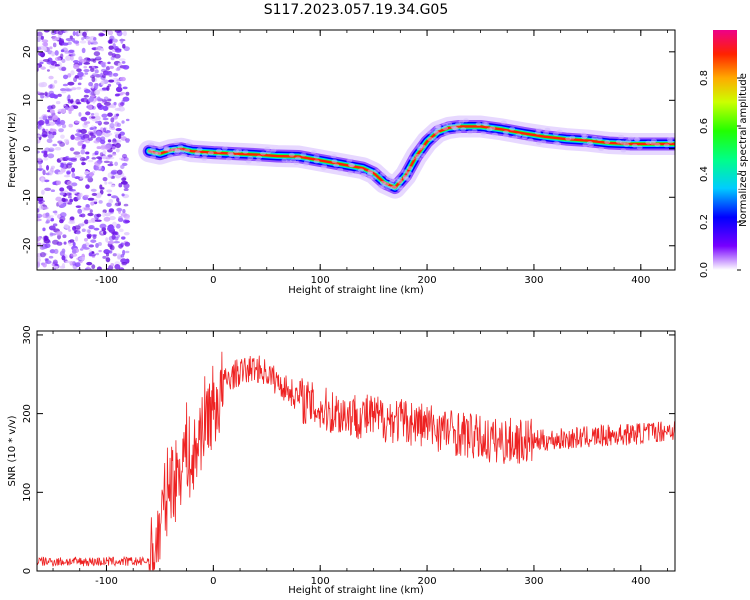  What do you see at coordinates (356, 290) in the screenshot?
I see `spectrogram-x-label: Height of straight line (km)` at bounding box center [356, 290].